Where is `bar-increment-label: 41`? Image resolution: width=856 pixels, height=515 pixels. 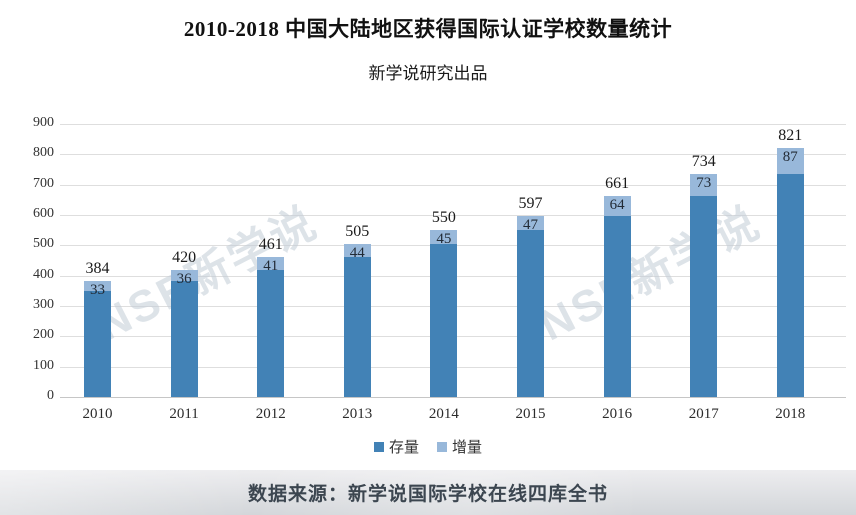 bar-increment-label: 41 is located at coordinates (271, 266).